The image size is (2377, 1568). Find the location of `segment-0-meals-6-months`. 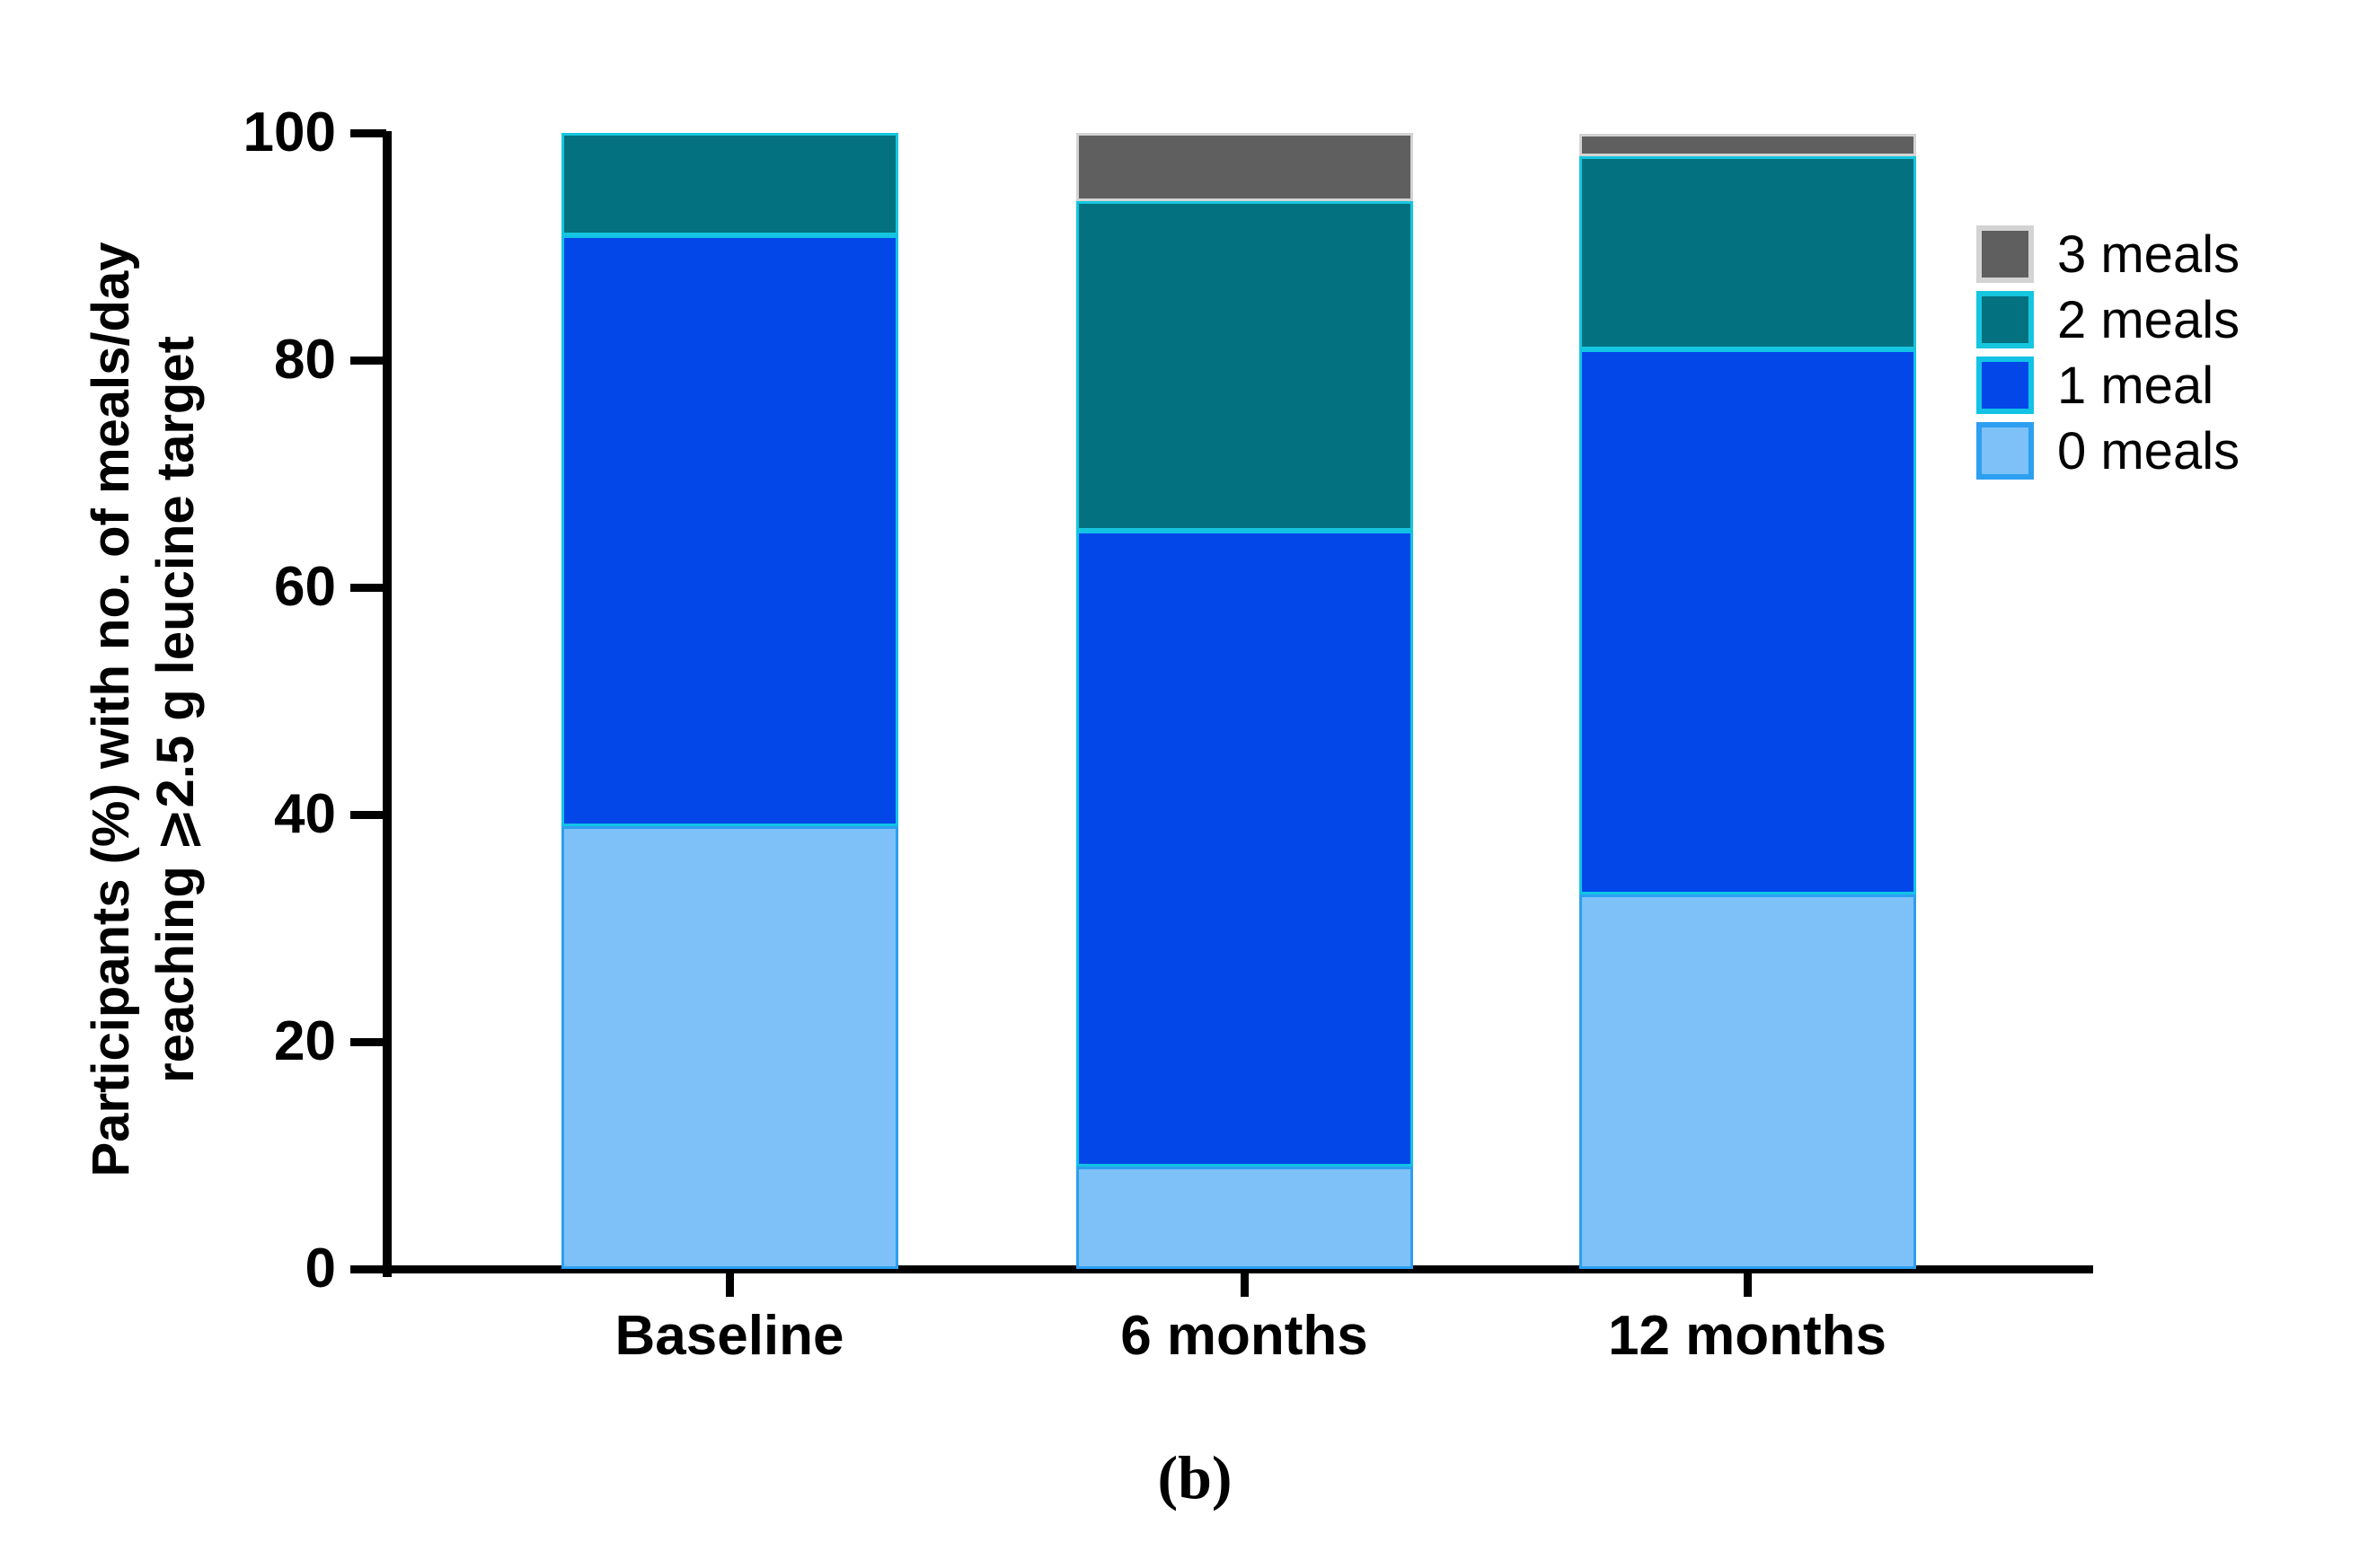

segment-0-meals-6-months is located at coordinates (1244, 1218).